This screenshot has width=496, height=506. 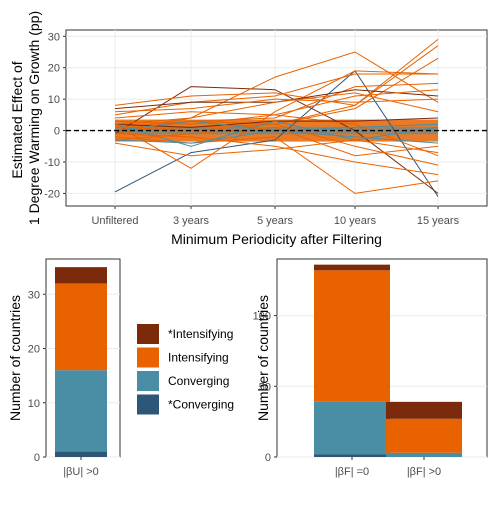 What do you see at coordinates (34, 118) in the screenshot?
I see `top-y-axis-label-line-2: 1 Degree Warming on Growth (pp)` at bounding box center [34, 118].